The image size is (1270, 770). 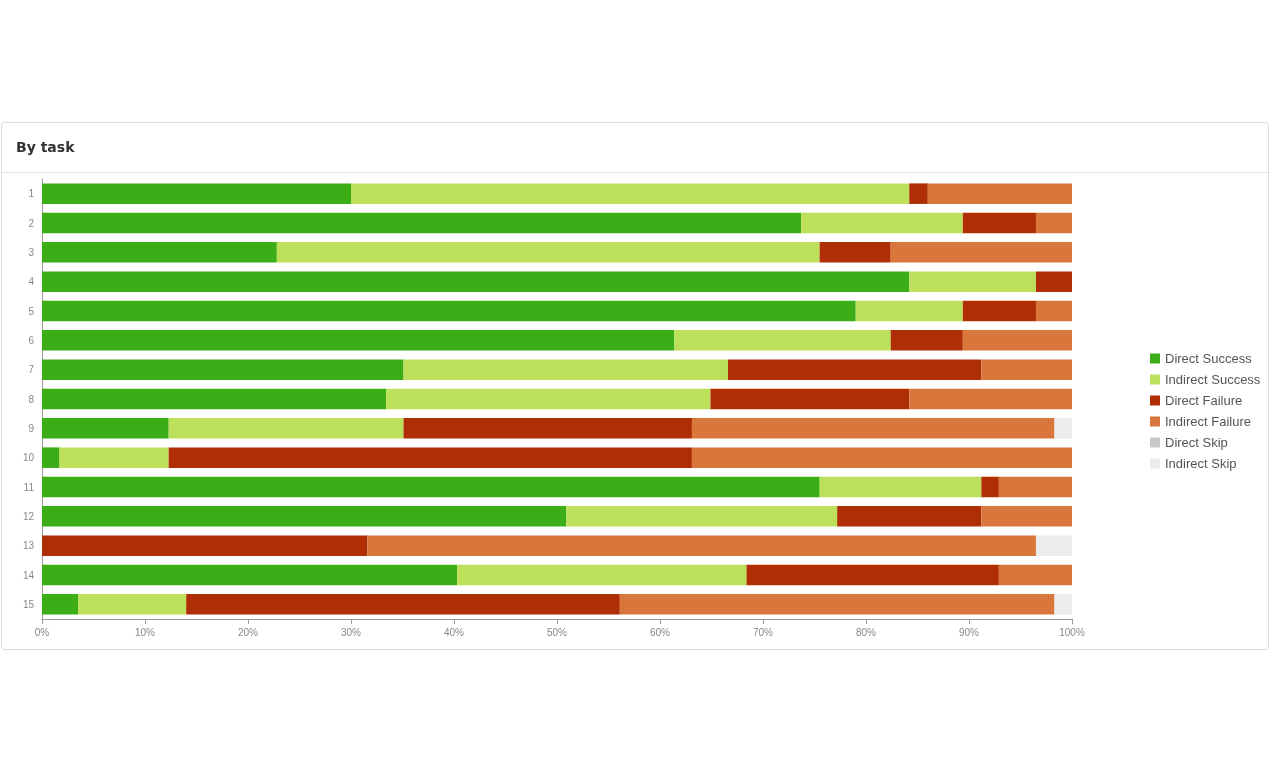 What do you see at coordinates (454, 632) in the screenshot?
I see `x-tick-label: 40%` at bounding box center [454, 632].